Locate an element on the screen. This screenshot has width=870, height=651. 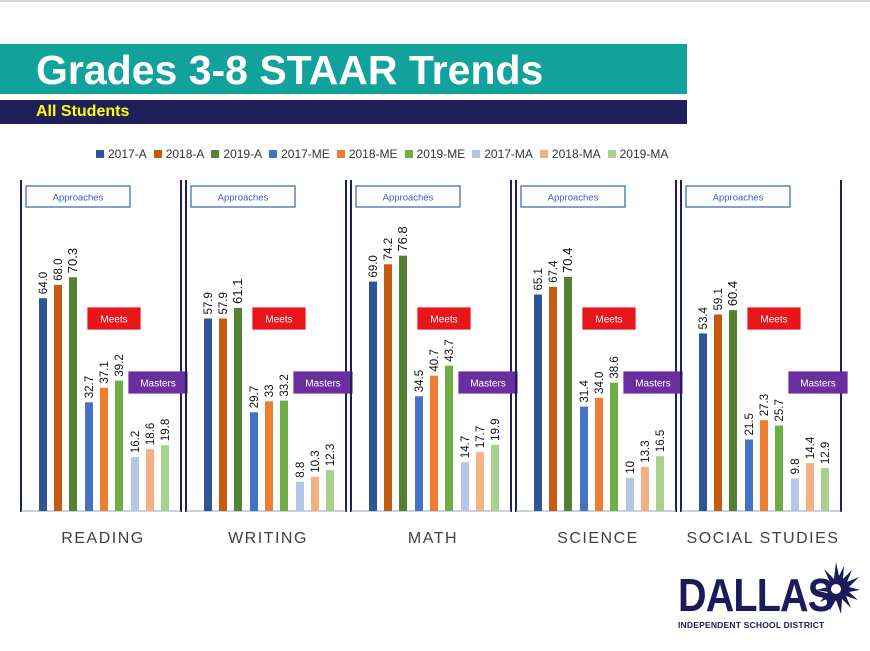
legend-item: 2018-ME is located at coordinates (367, 154).